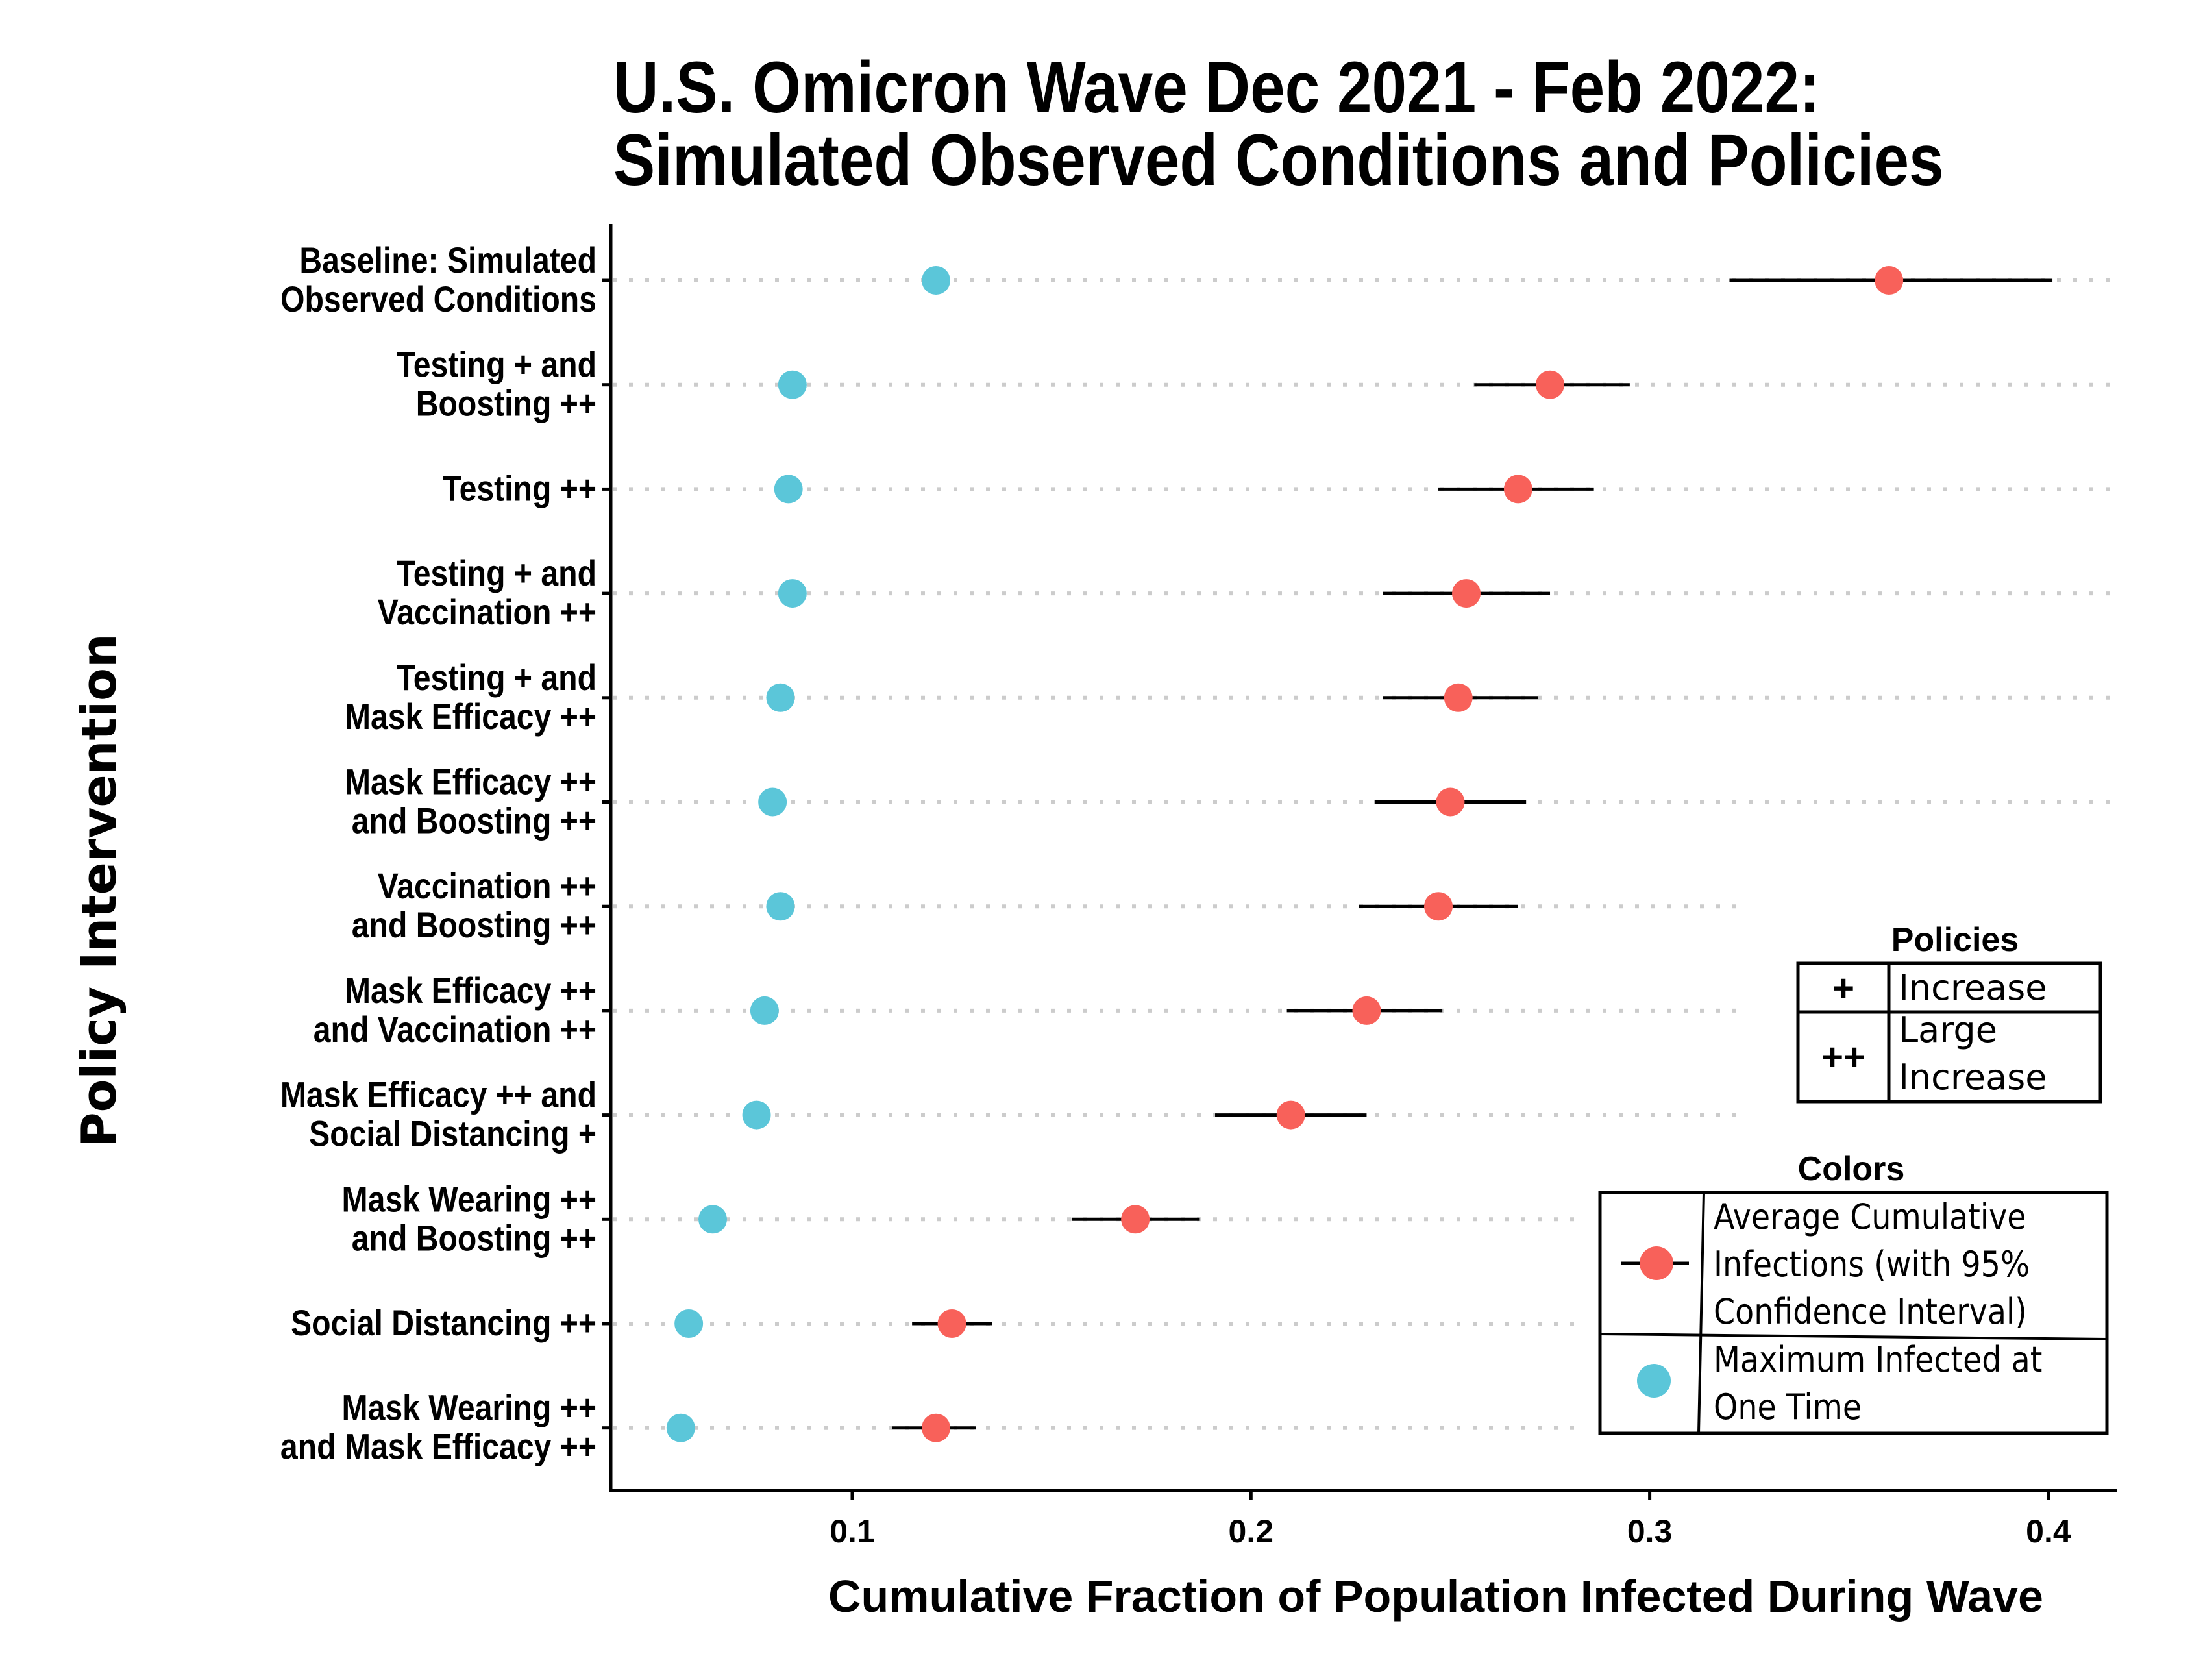 This screenshot has width=2190, height=1680. Describe the element at coordinates (2048, 1531) in the screenshot. I see `x-tick-label: 0.4` at that location.